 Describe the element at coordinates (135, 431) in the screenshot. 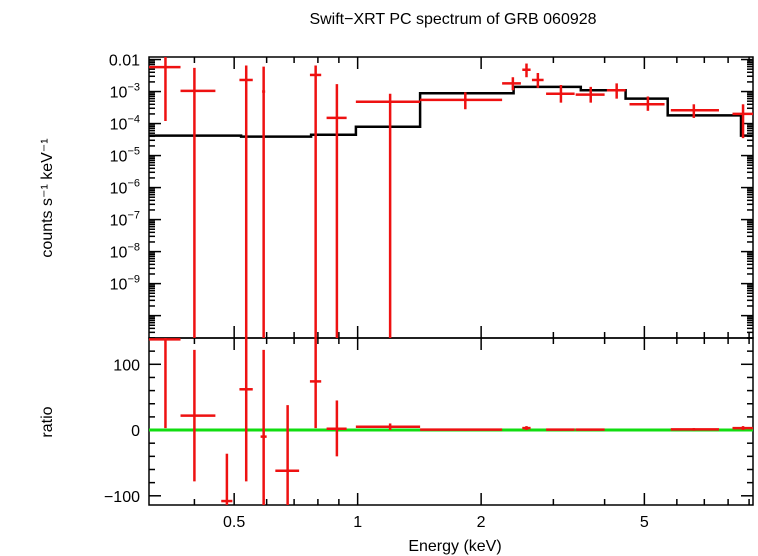

I see `y-tick-label: 0` at that location.